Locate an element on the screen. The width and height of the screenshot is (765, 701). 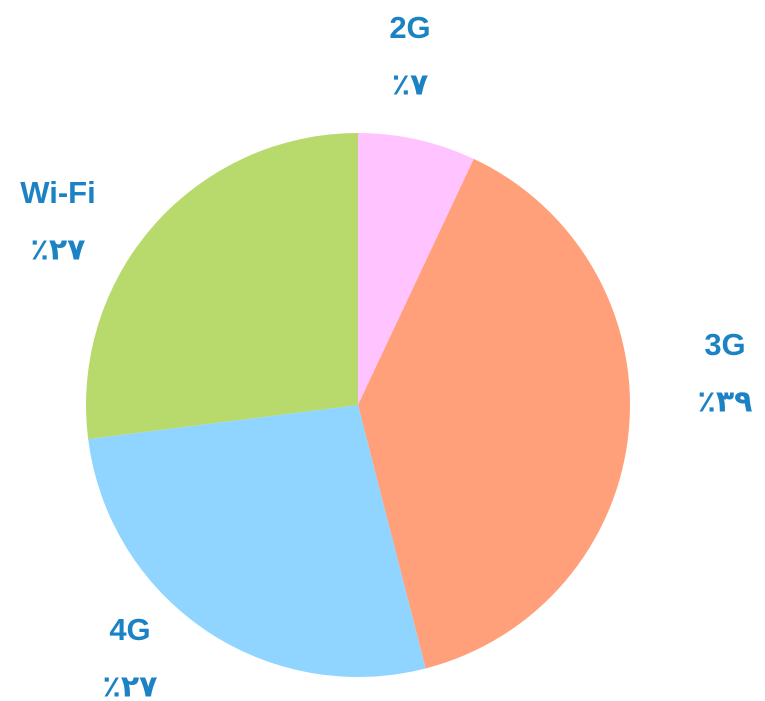
pie-slice is located at coordinates (416, 269).